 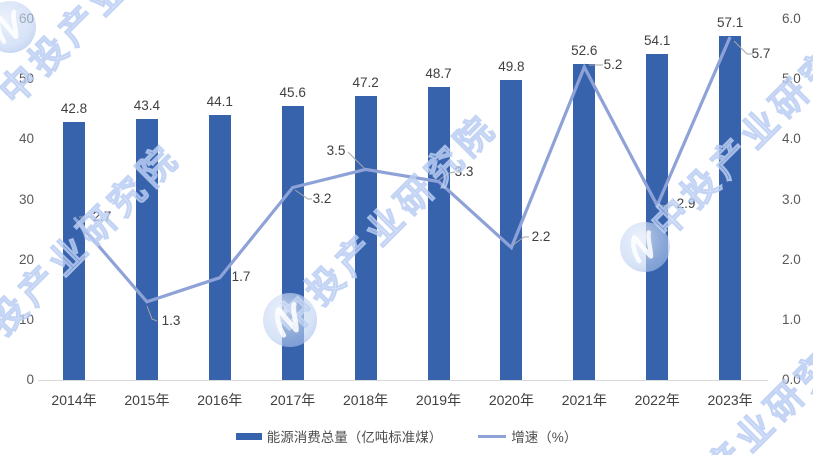 What do you see at coordinates (584, 221) in the screenshot?
I see `bar-2021年` at bounding box center [584, 221].